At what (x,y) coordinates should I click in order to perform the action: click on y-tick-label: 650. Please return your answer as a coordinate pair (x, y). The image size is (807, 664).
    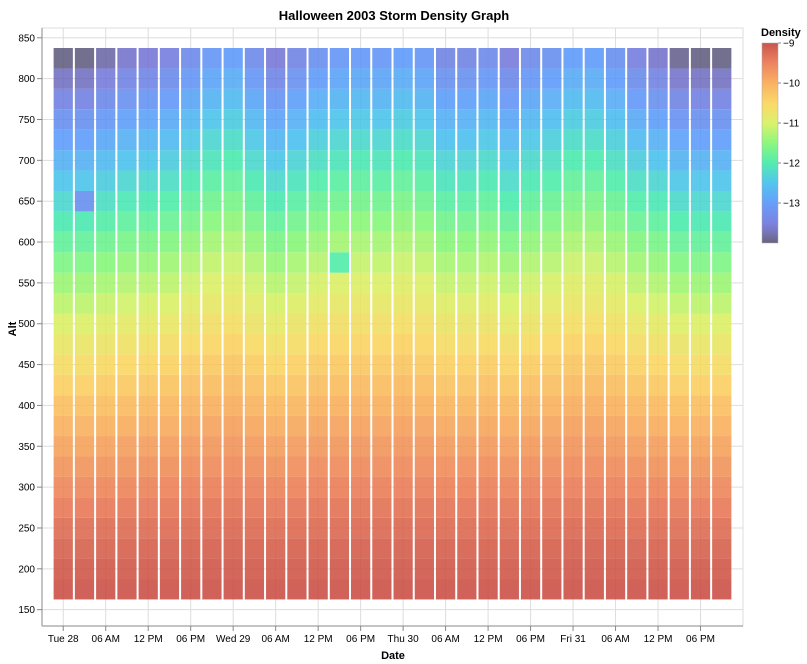
    Looking at the image, I should click on (26, 202).